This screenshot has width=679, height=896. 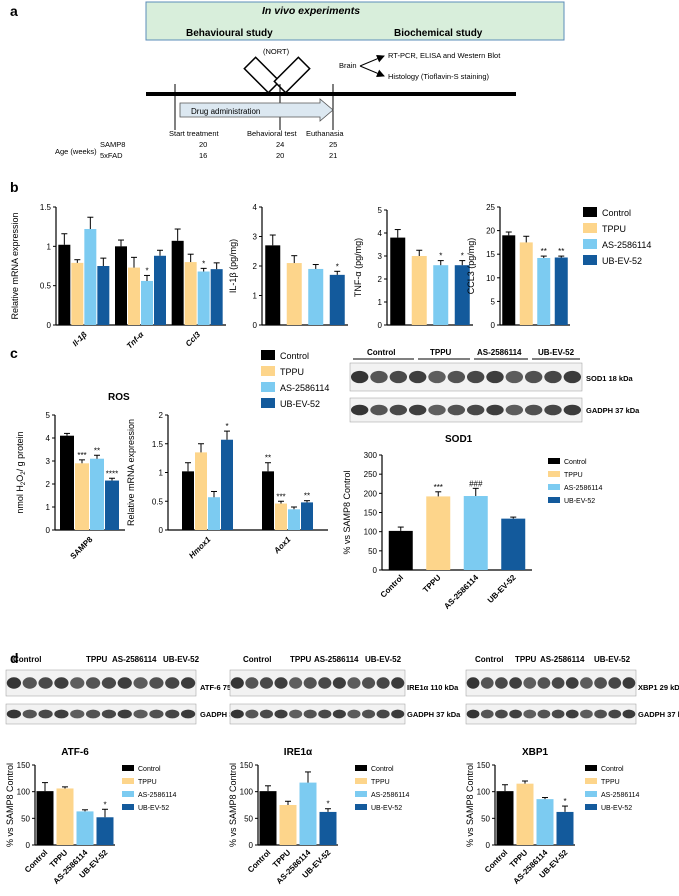 I want to click on brain-arrow-up, so click(x=372, y=61).